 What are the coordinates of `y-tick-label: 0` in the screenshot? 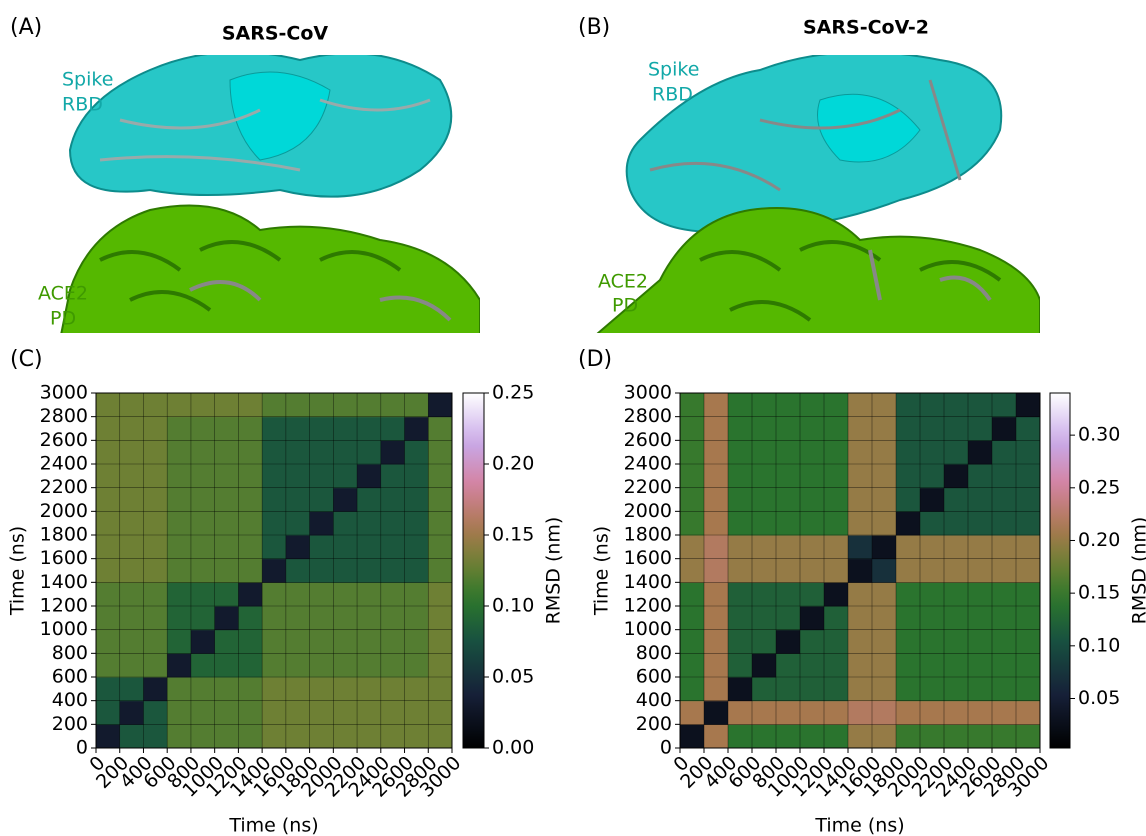 It's located at (82, 748).